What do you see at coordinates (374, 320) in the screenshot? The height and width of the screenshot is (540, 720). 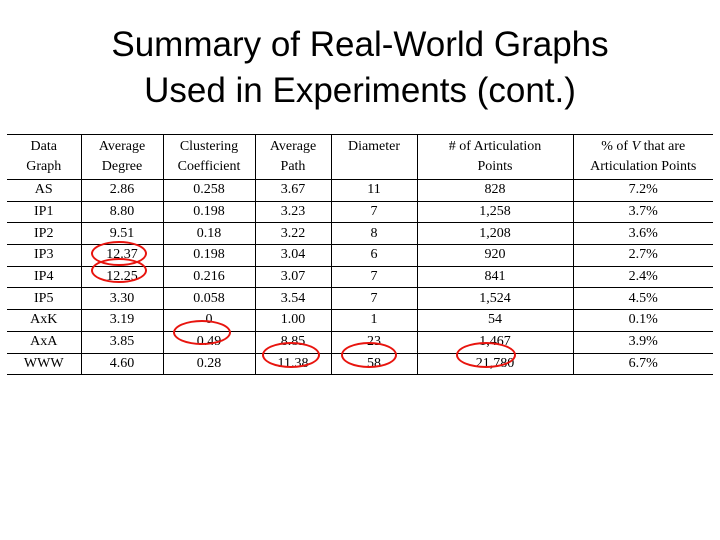 I see `cell-diameter: 1` at bounding box center [374, 320].